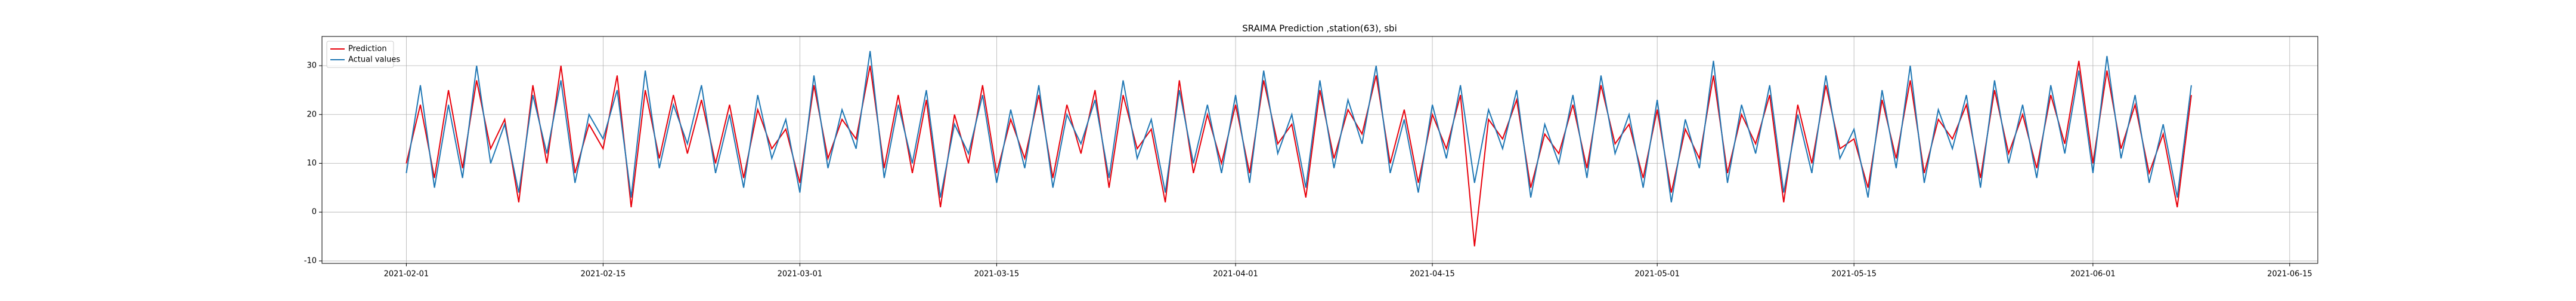  Describe the element at coordinates (1657, 274) in the screenshot. I see `x-tick-label: 2021-05-01` at that location.